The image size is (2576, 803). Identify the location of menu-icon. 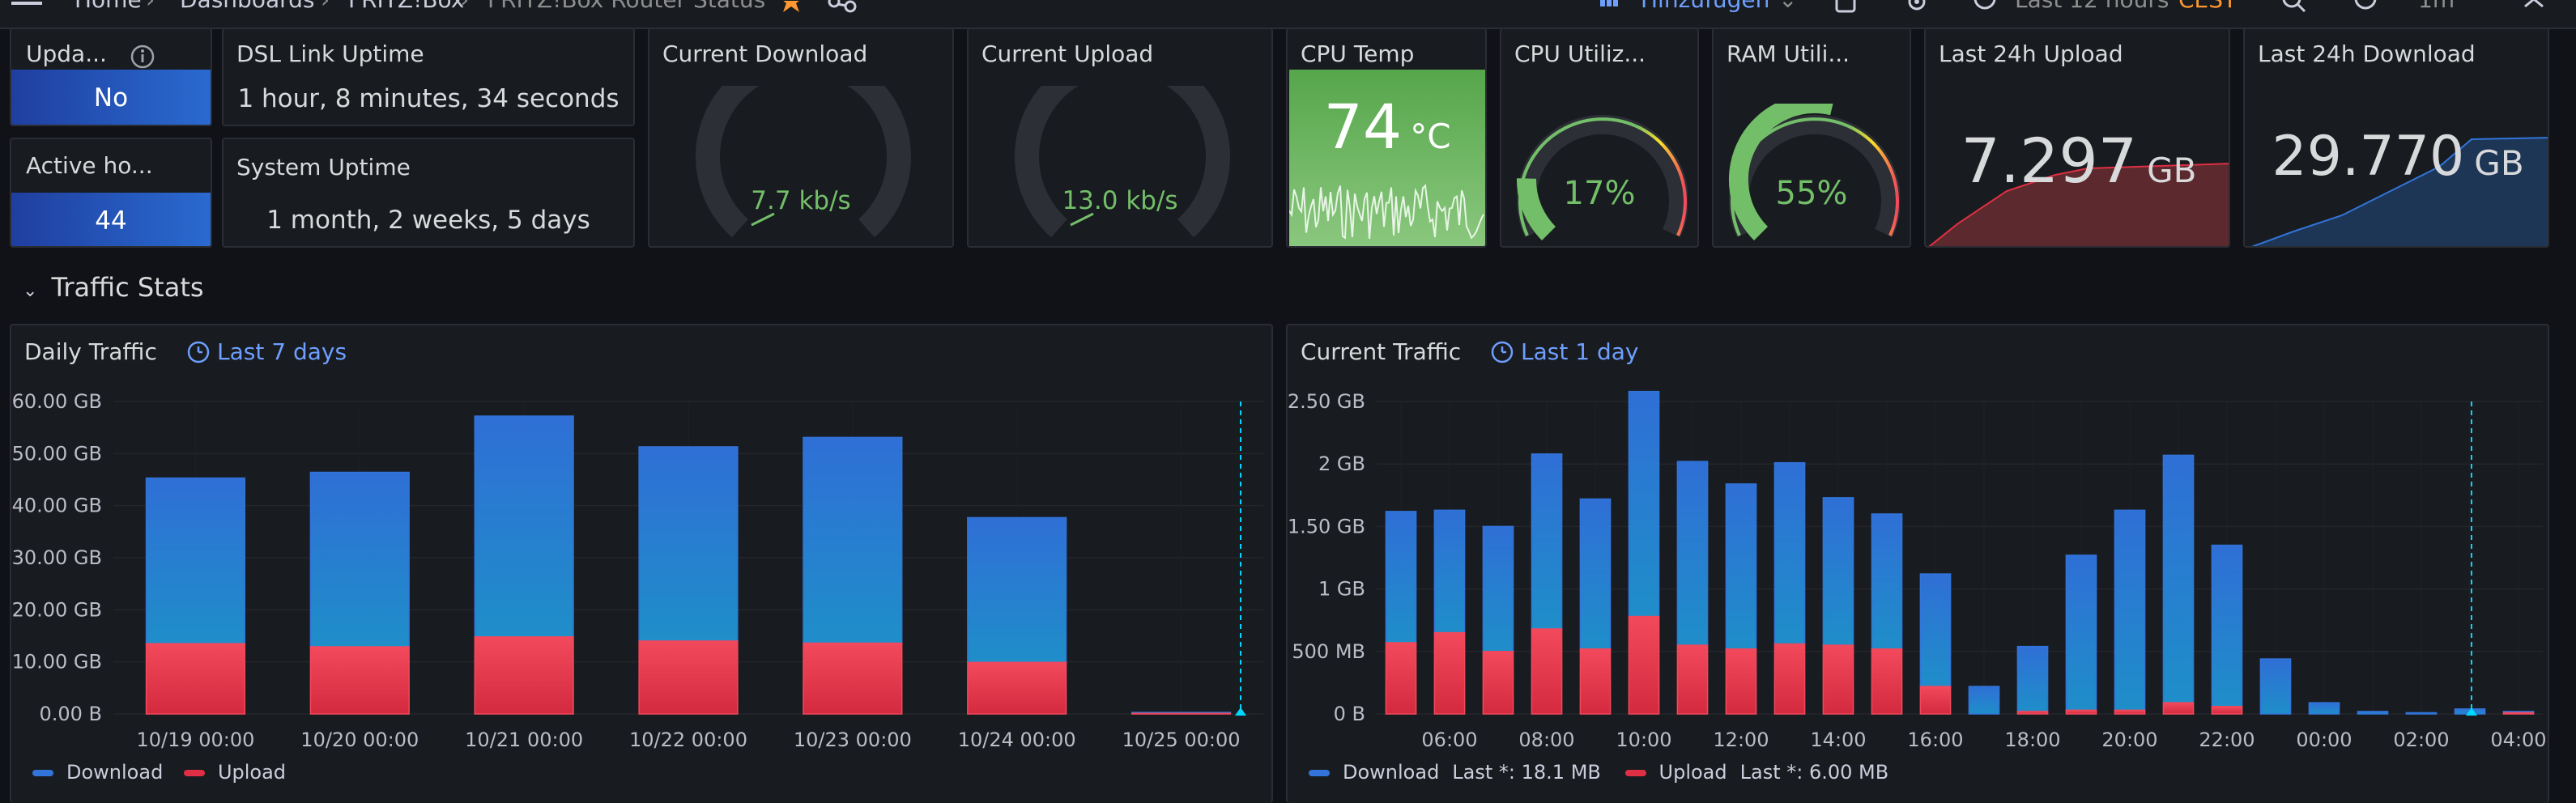
(26, 11).